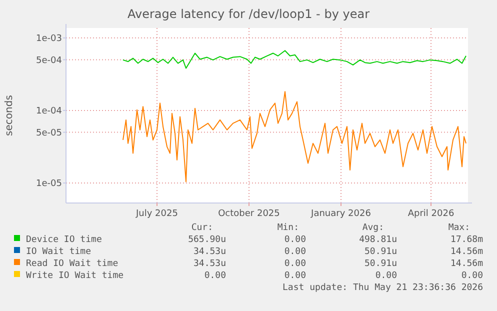 Image resolution: width=497 pixels, height=311 pixels. I want to click on text: 565.90u, so click(207, 240).